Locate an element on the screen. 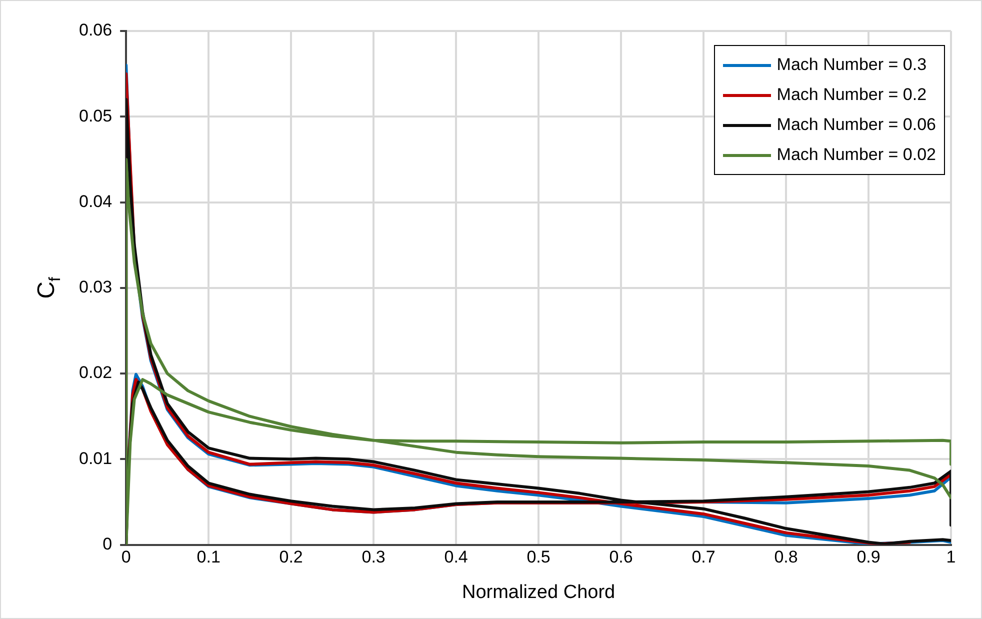 This screenshot has height=619, width=982. x-tick-label: 0.4 is located at coordinates (456, 557).